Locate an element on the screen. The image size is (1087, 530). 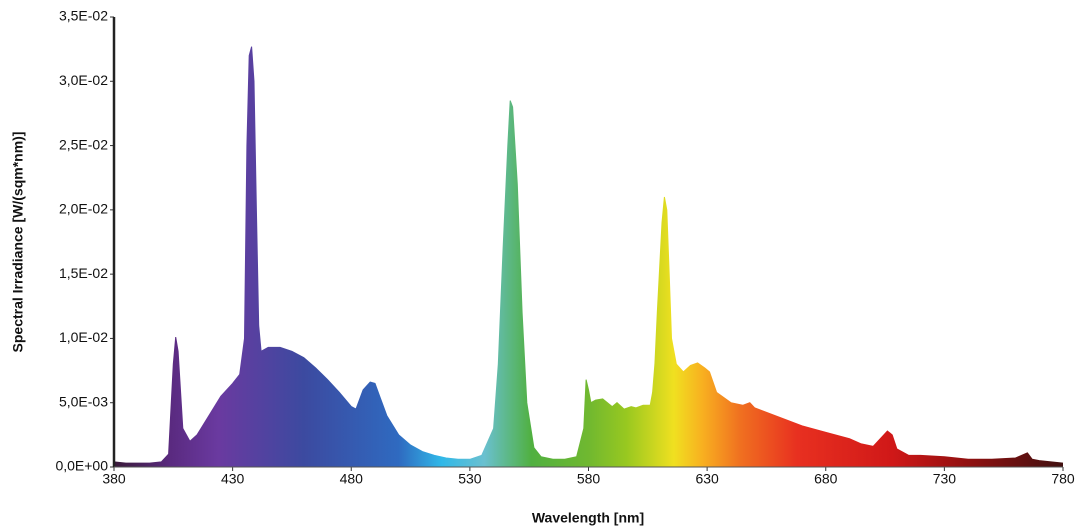
y-axis-title: Spectral Irradiance [W/(sqm*nm)] is located at coordinates (18, 242).